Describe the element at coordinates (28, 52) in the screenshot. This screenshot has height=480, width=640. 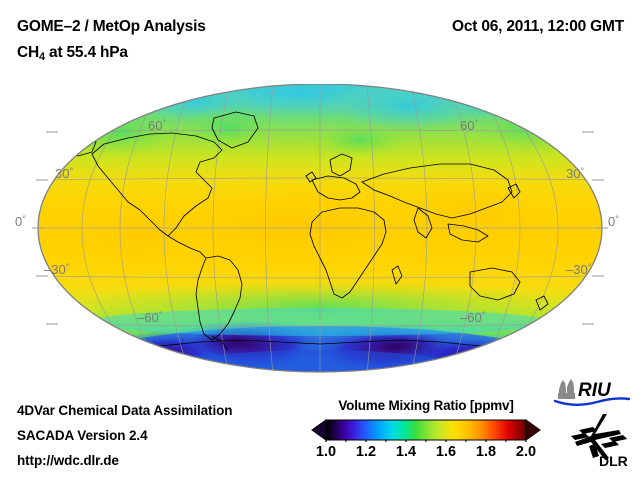
I see `species-prefix: CH` at that location.